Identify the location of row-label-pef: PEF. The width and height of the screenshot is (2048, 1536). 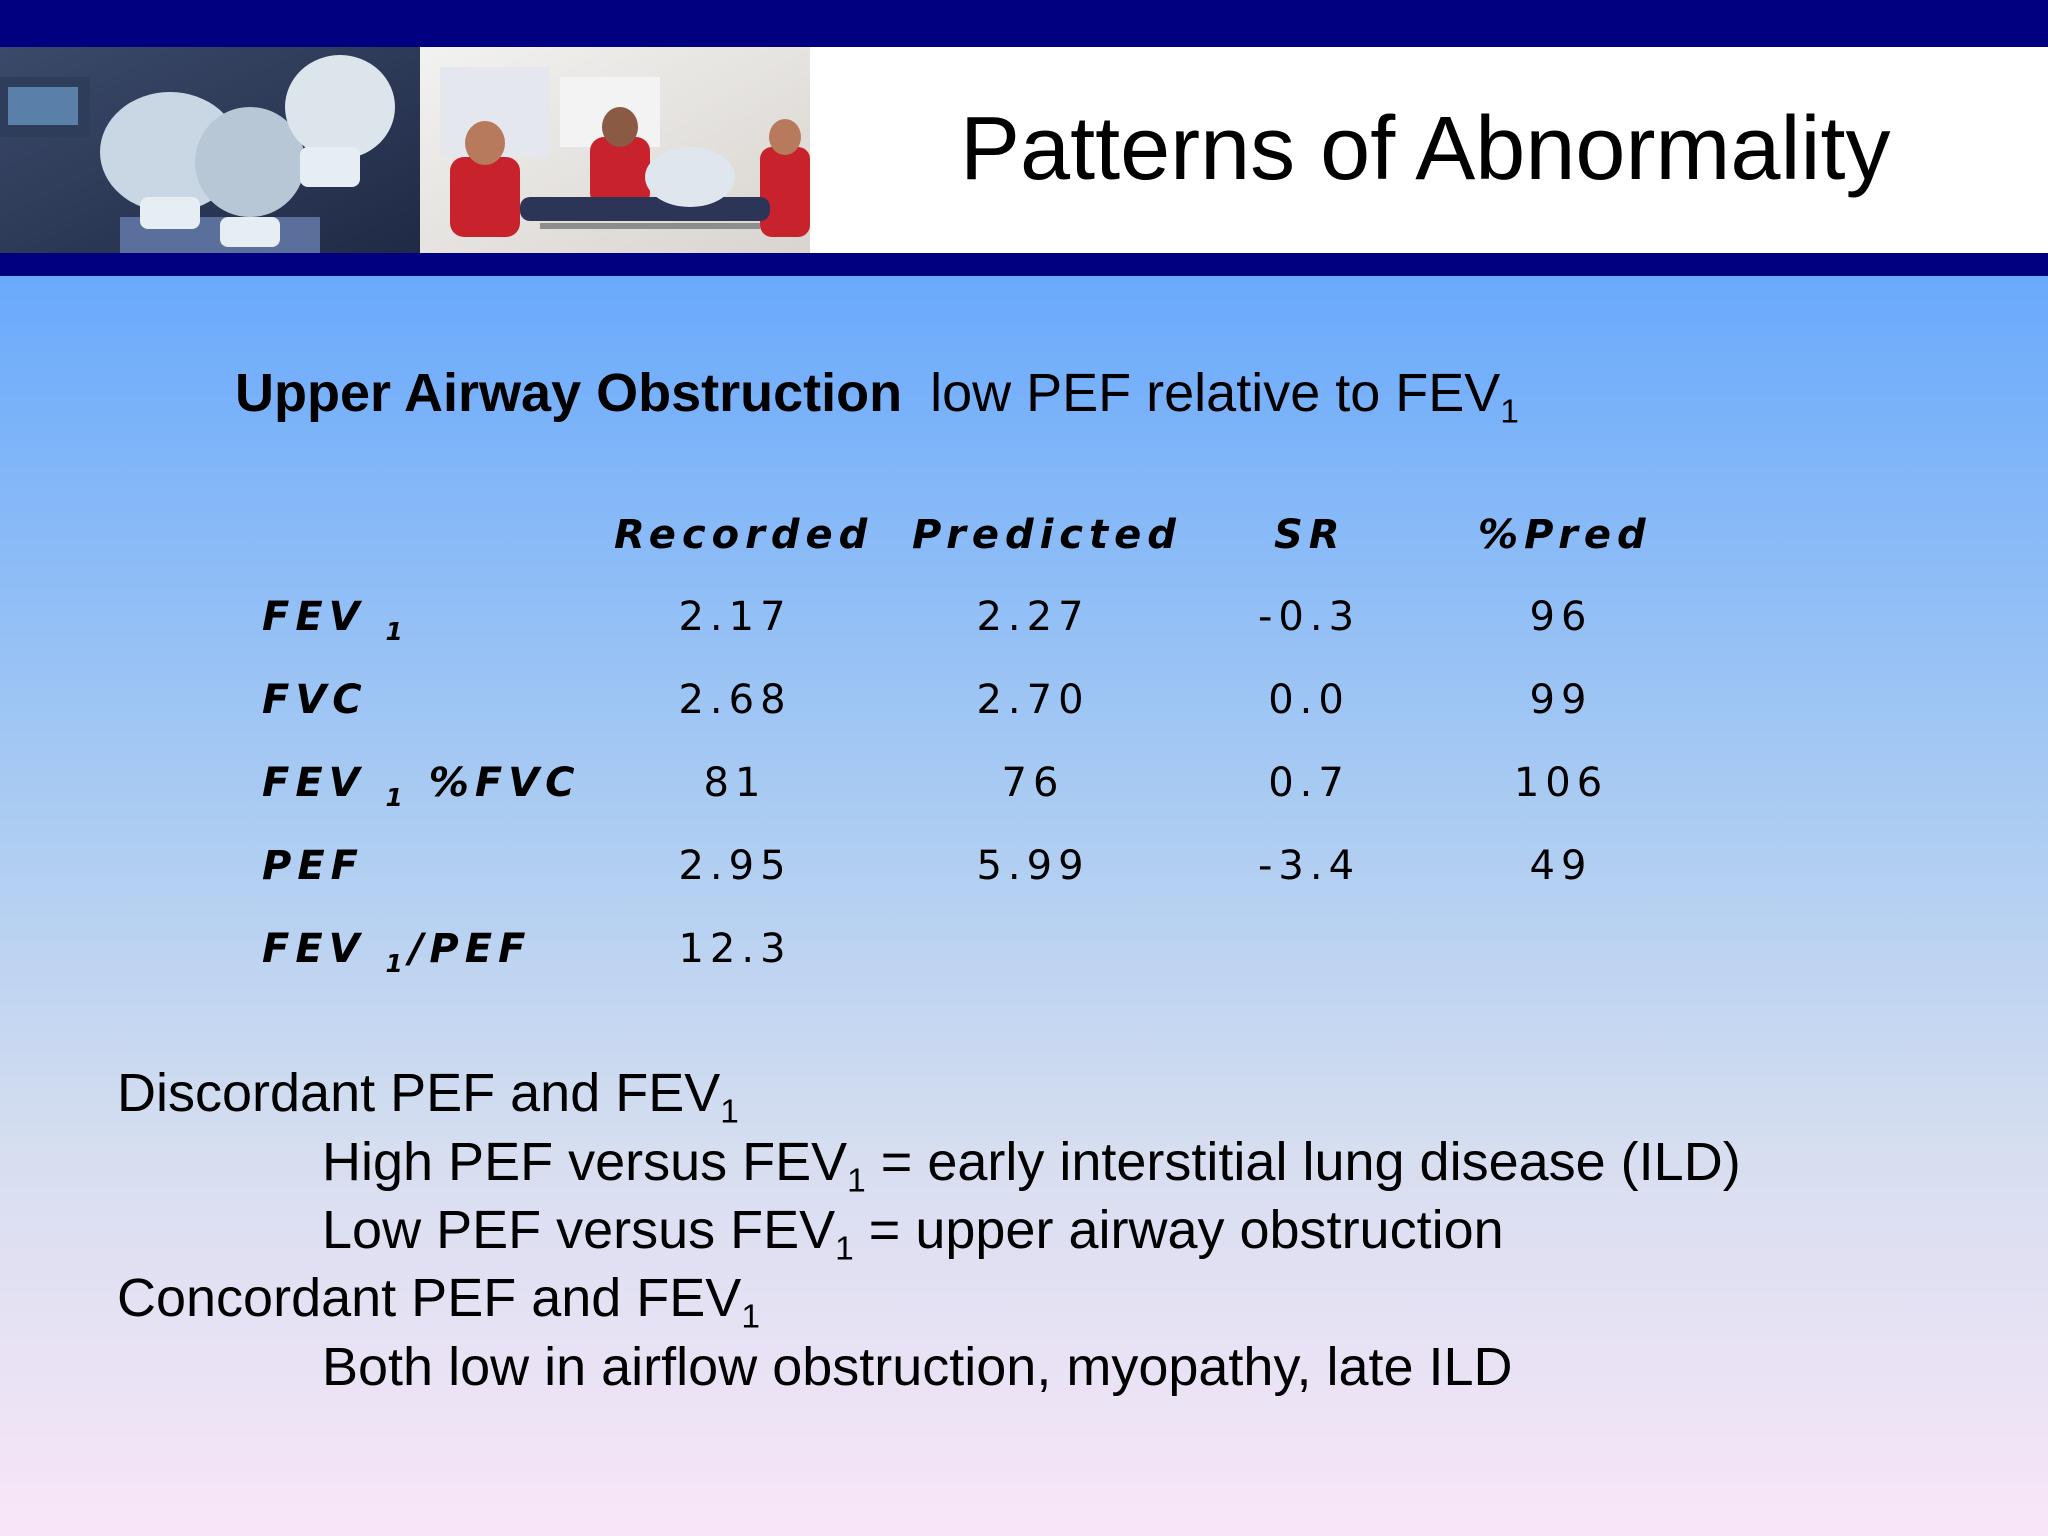
(313, 866).